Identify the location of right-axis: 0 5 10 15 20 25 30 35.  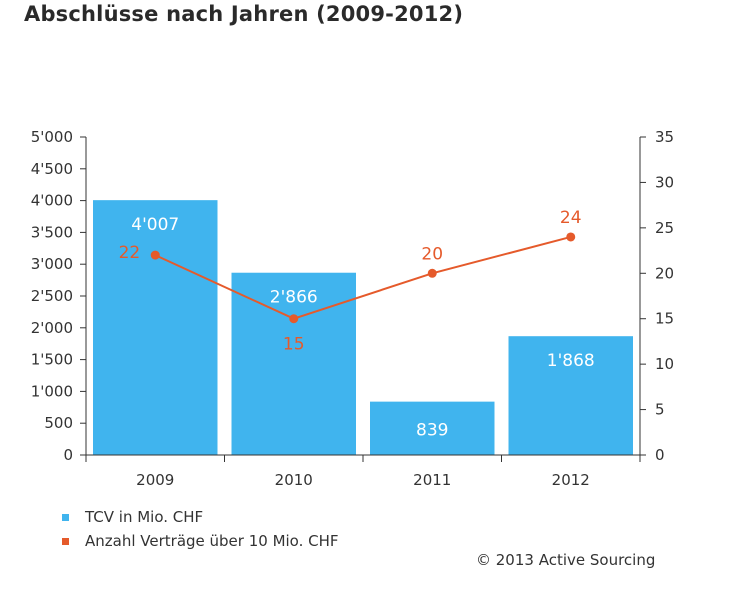
(656, 296).